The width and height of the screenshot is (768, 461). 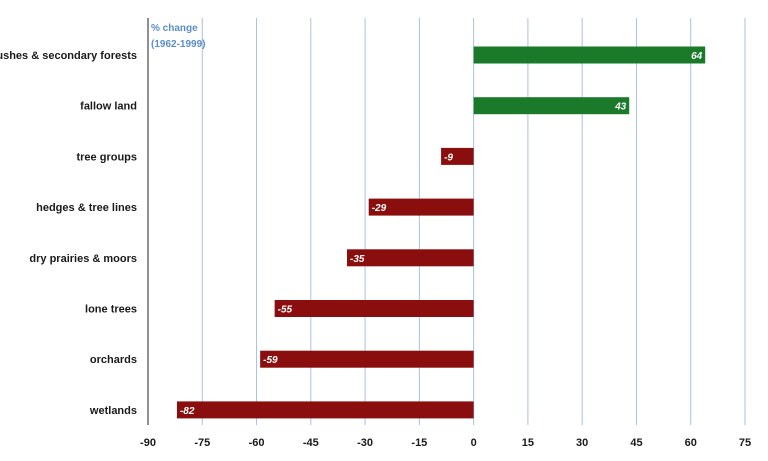 I want to click on data-label: 64, so click(x=697, y=56).